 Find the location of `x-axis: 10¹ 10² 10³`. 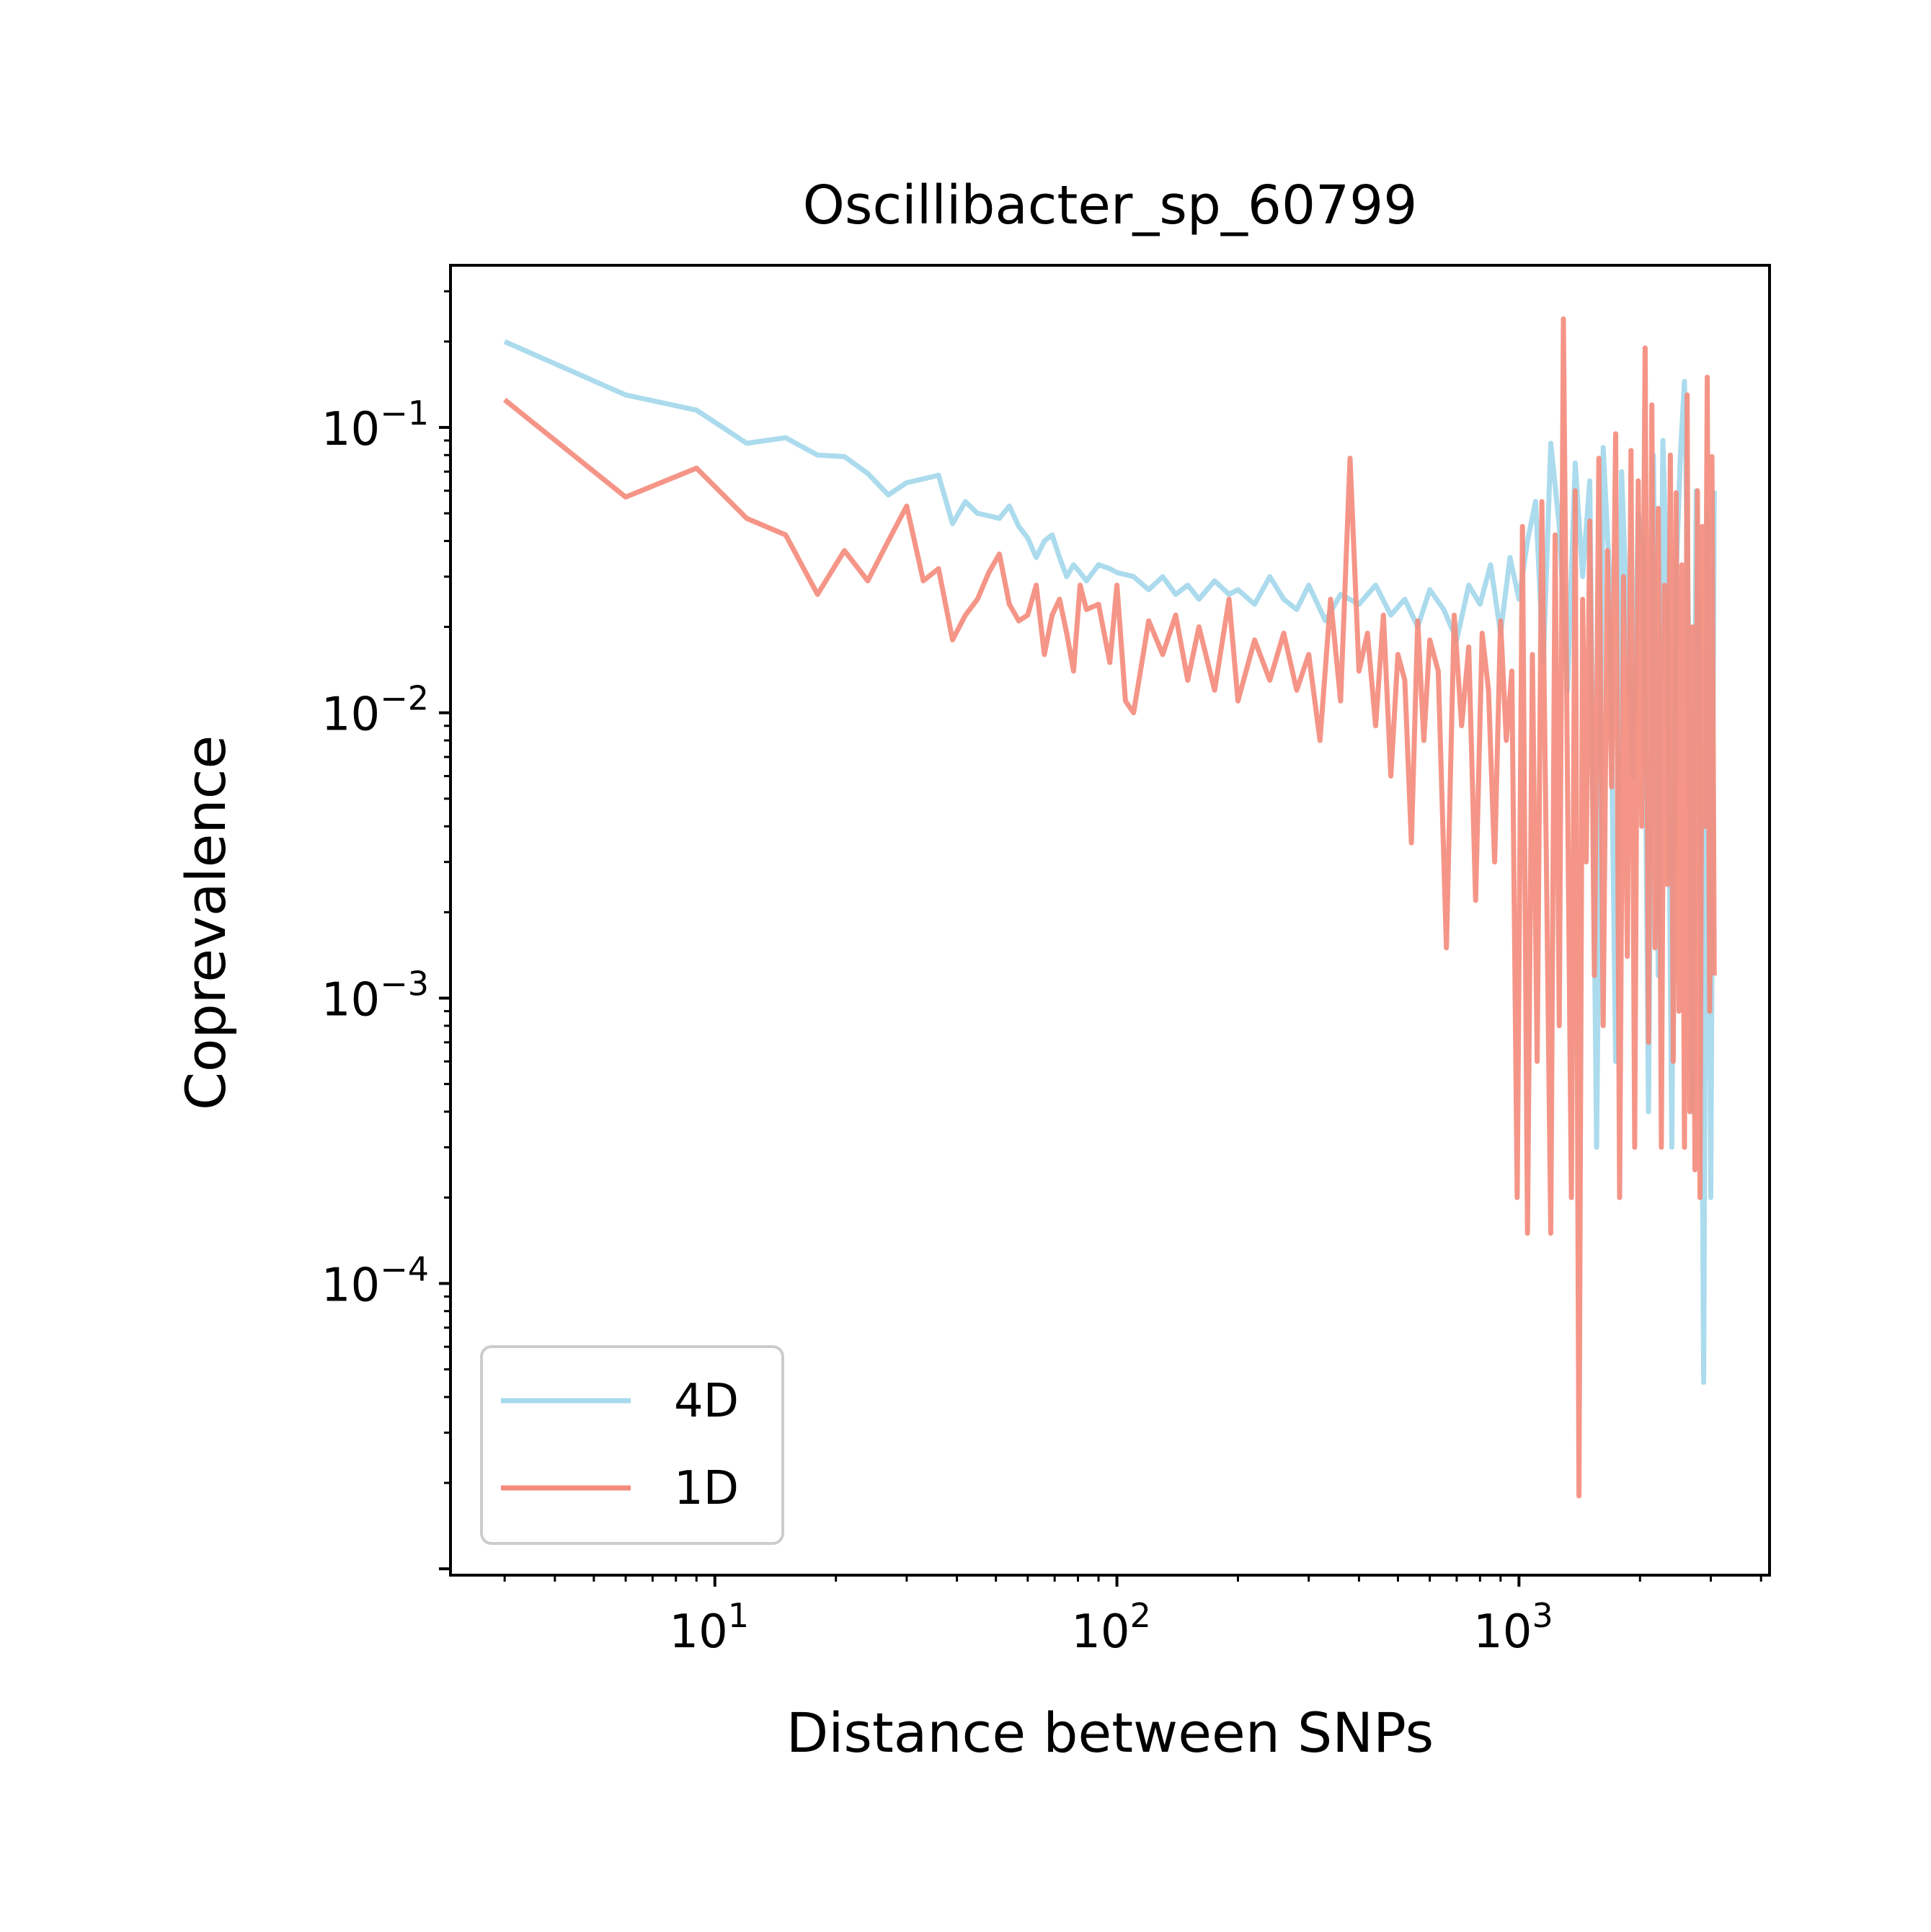

x-axis: 10¹ 10² 10³ is located at coordinates (1132, 1617).